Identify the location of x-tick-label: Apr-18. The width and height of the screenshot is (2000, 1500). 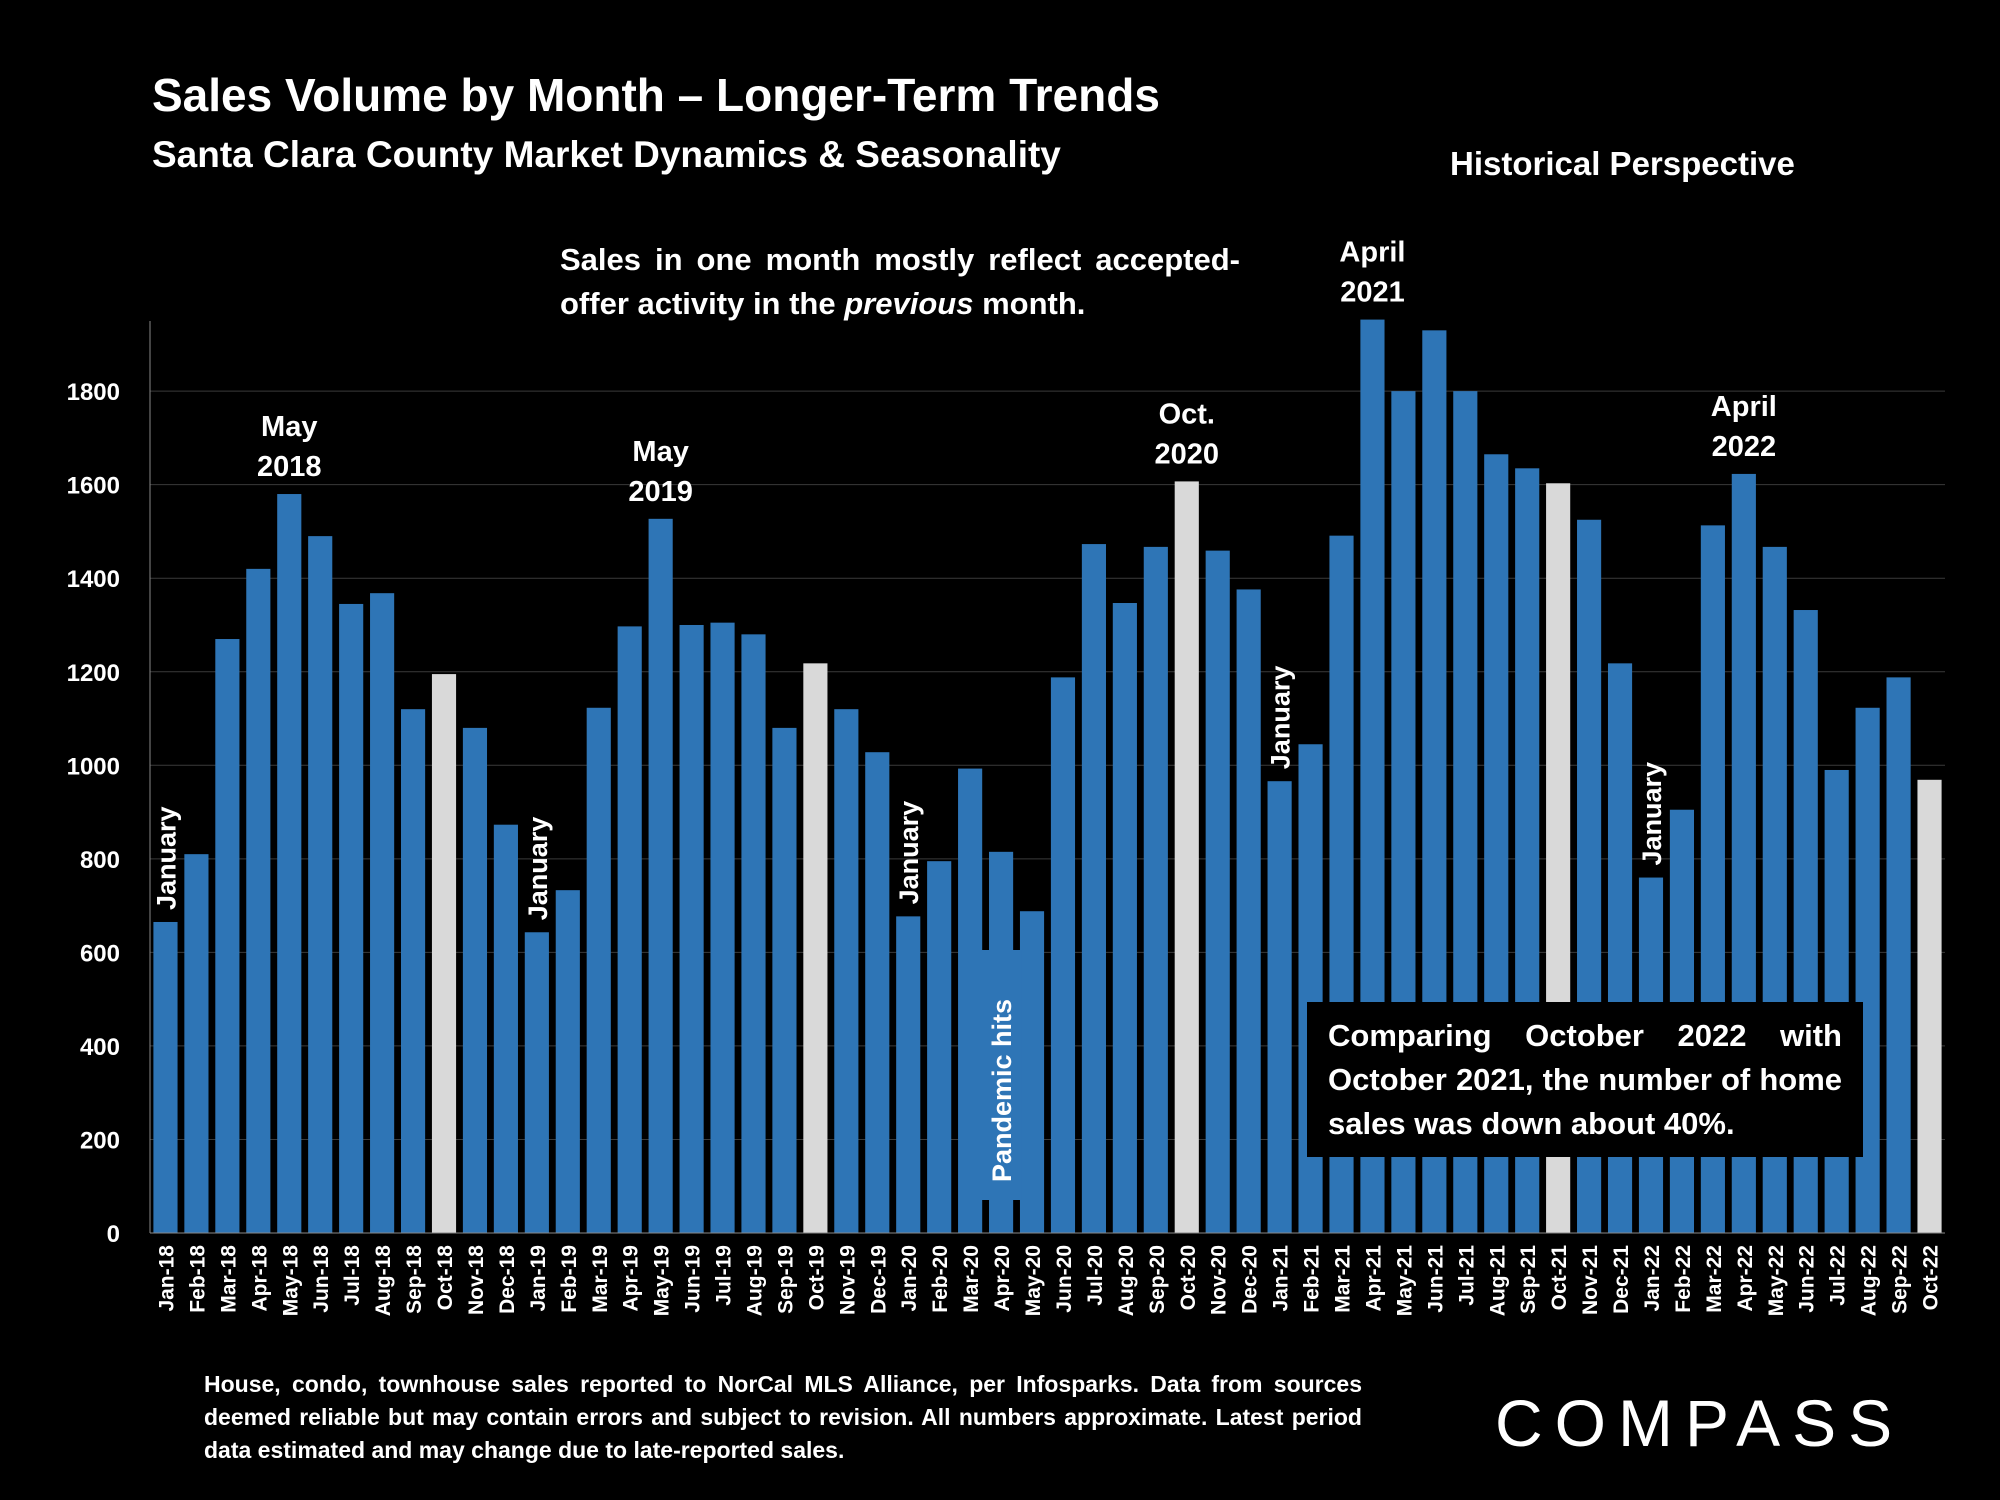
(259, 1278).